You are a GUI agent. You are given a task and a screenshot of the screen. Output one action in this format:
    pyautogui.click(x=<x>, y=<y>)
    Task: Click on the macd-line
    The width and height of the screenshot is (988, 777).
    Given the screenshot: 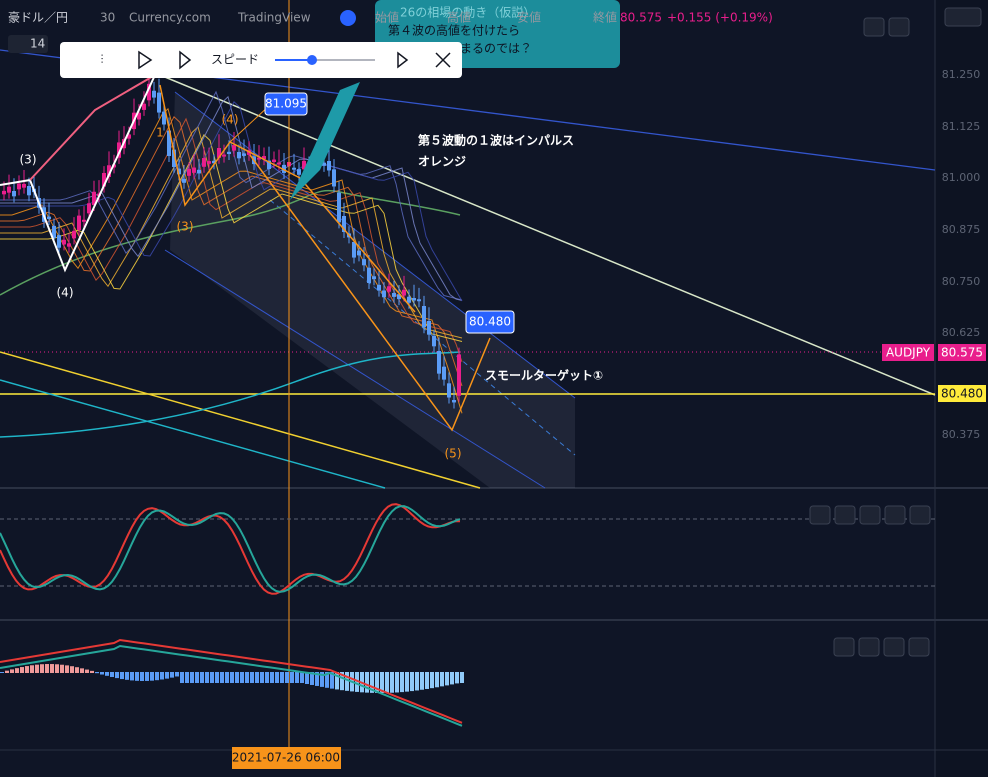 What is the action you would take?
    pyautogui.click(x=231, y=685)
    